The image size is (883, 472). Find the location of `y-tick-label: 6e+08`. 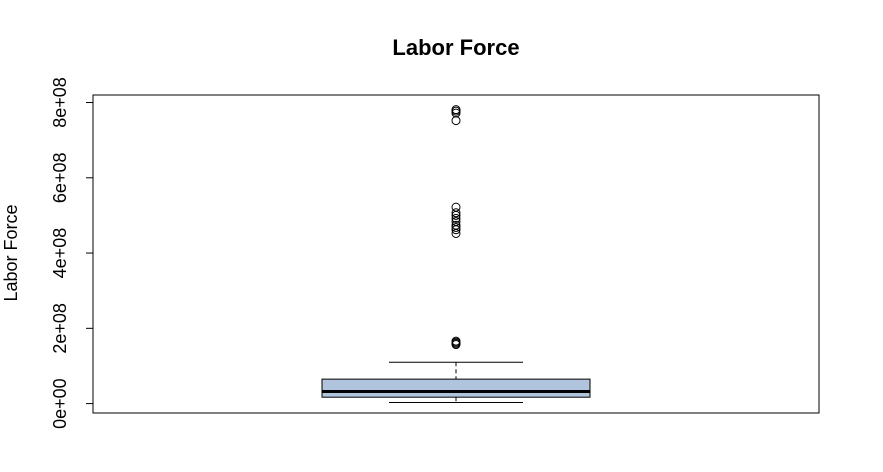

y-tick-label: 6e+08 is located at coordinates (60, 178).